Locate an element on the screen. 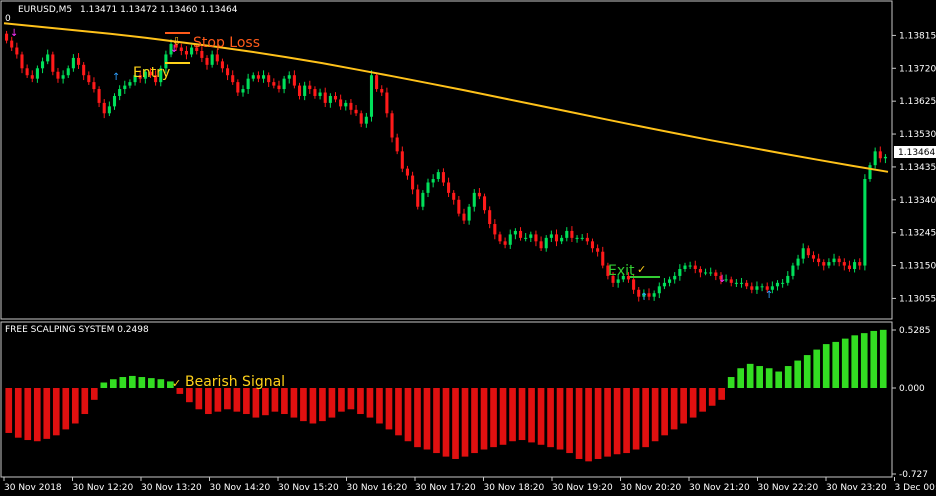 This screenshot has width=936, height=496. price-tick-label: 1.13055 is located at coordinates (917, 299).